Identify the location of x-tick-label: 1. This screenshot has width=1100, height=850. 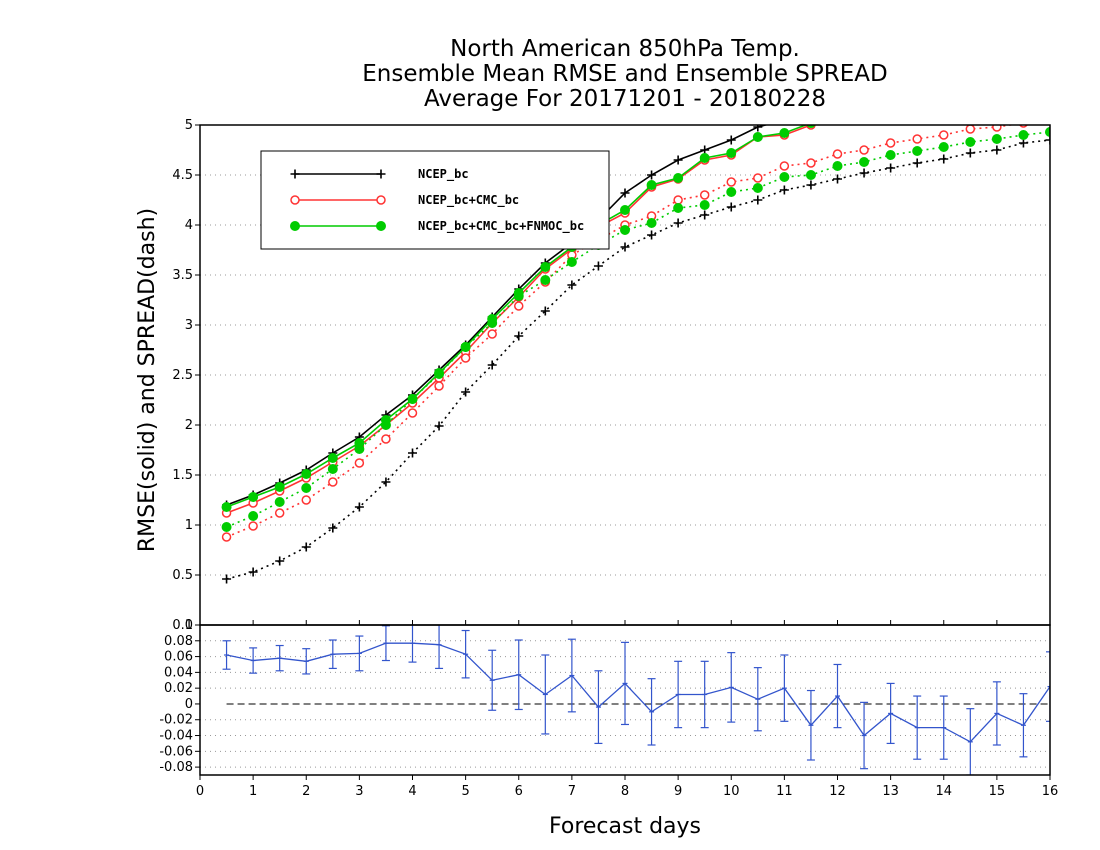
(253, 791).